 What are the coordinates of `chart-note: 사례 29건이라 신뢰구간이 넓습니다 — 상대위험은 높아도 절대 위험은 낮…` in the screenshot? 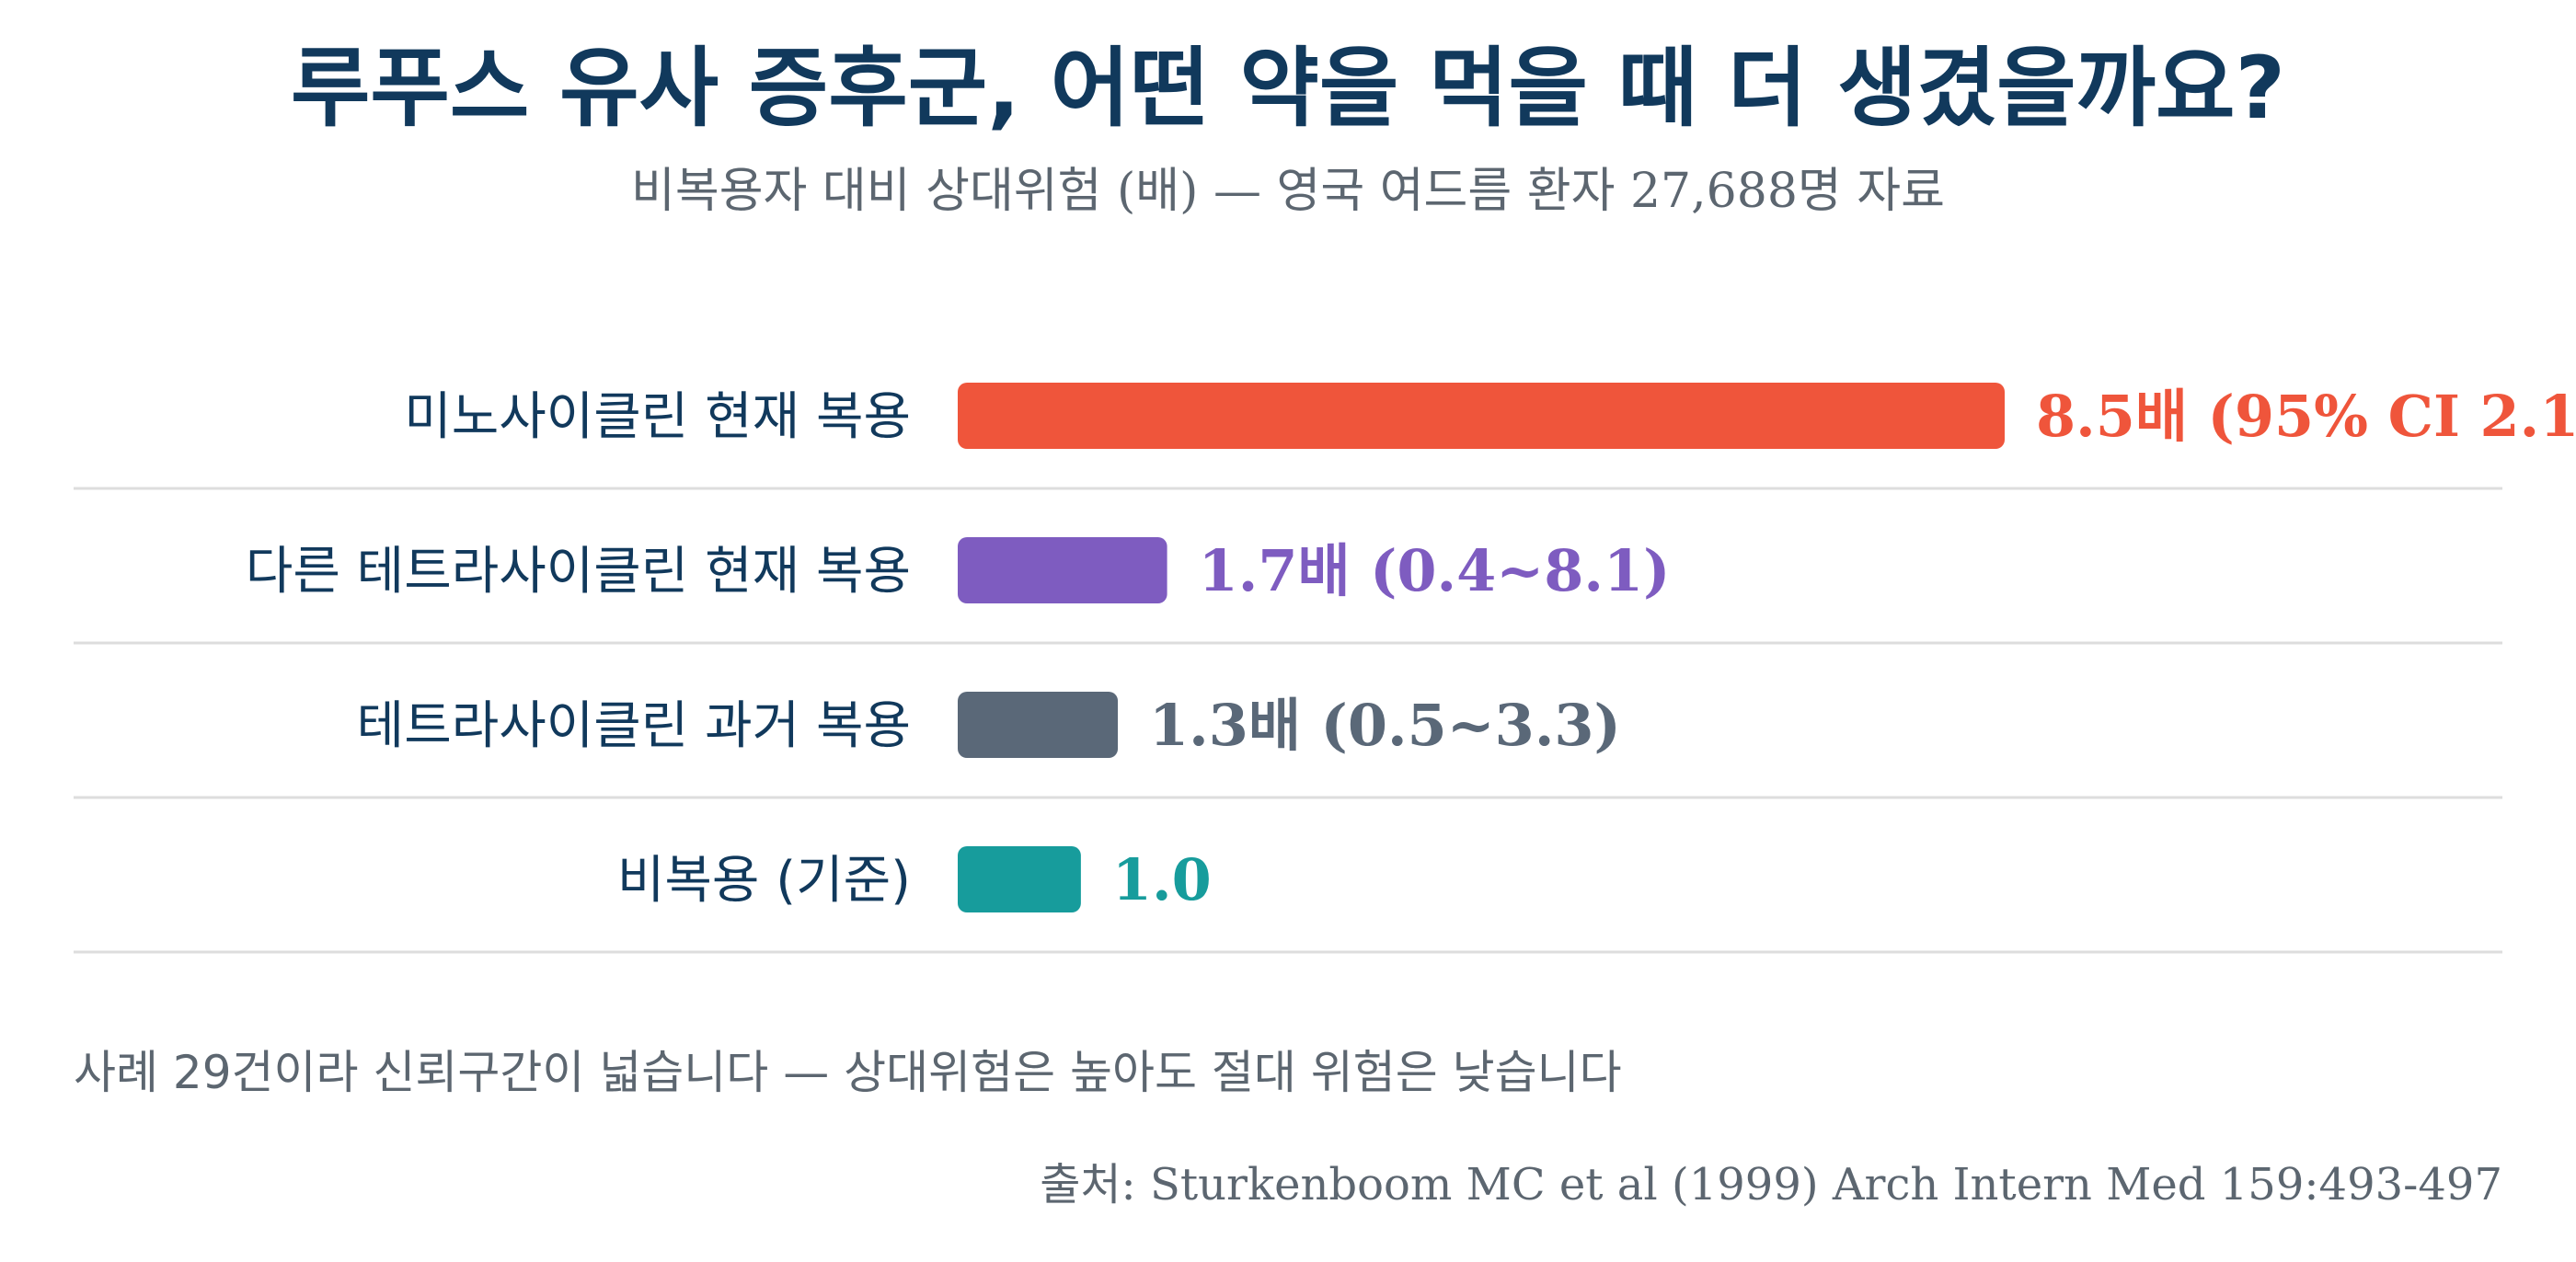 It's located at (848, 1072).